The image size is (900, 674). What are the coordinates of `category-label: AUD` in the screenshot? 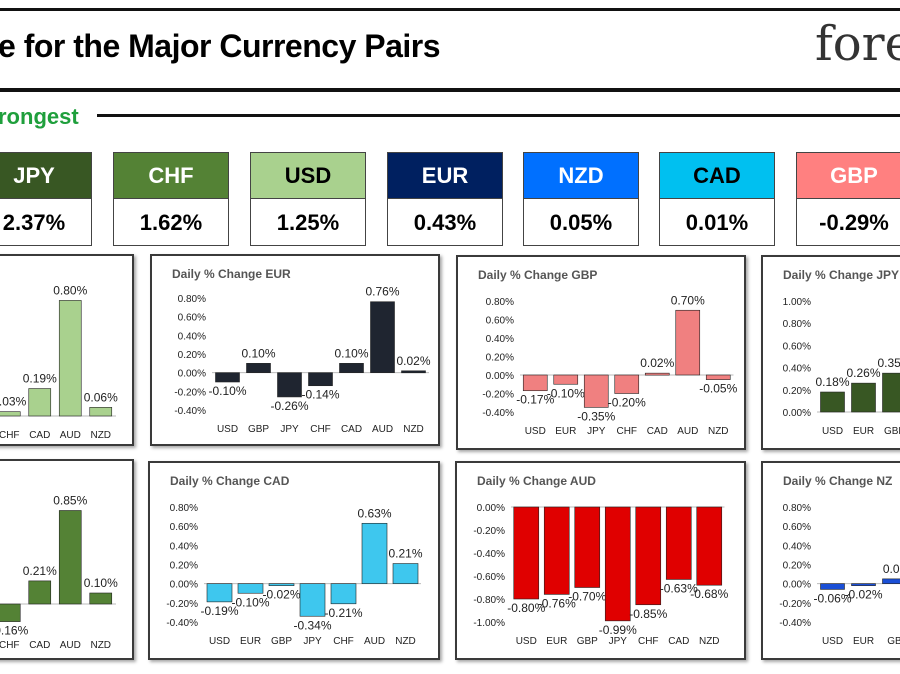 It's located at (374, 641).